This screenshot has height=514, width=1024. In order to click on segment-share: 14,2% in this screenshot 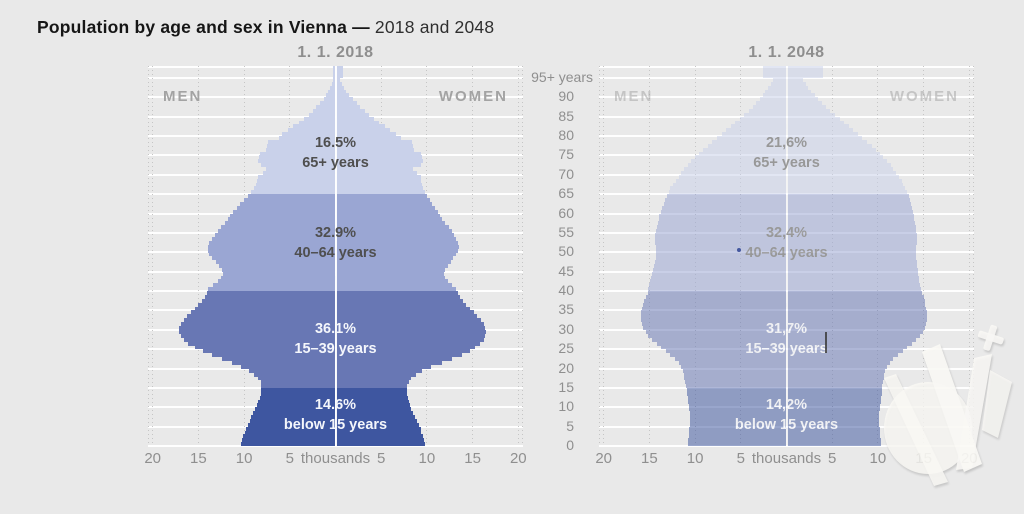, I will do `click(786, 405)`.